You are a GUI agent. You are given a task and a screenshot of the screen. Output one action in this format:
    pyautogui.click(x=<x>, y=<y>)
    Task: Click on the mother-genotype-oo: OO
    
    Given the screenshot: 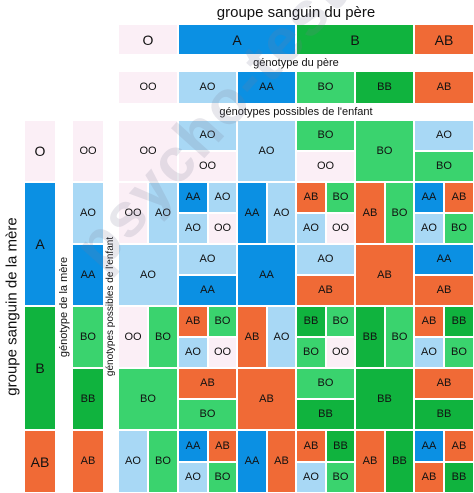 What is the action you would take?
    pyautogui.click(x=88, y=151)
    